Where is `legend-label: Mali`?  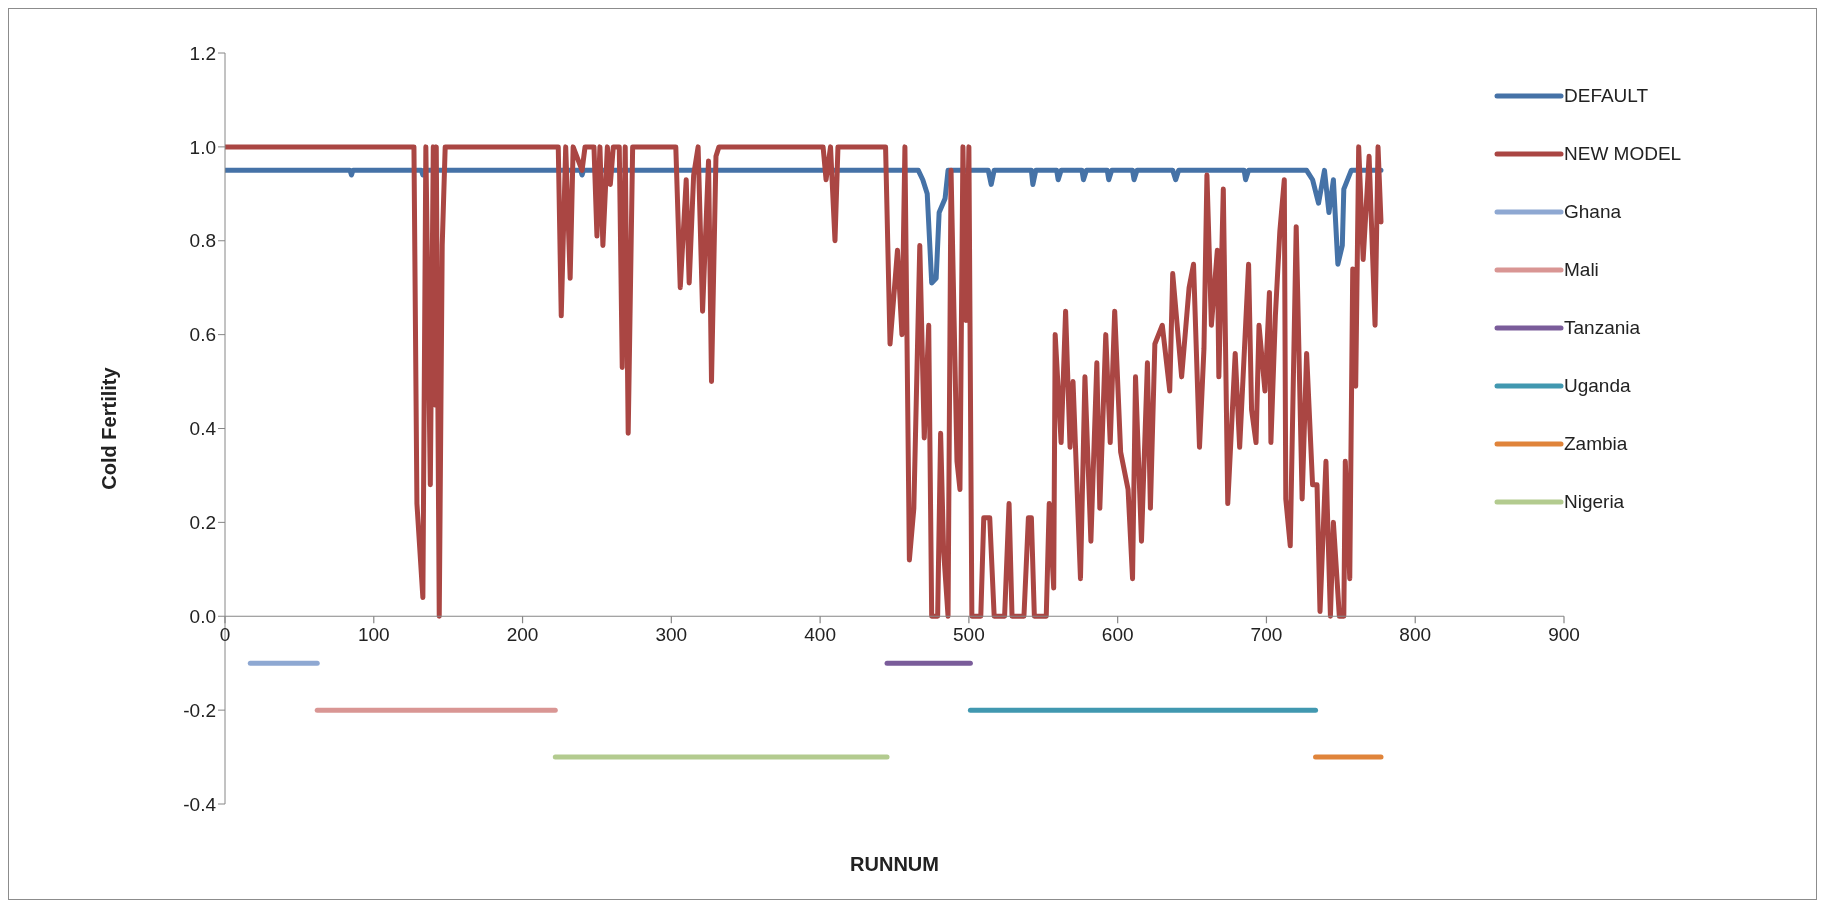 legend-label: Mali is located at coordinates (1581, 270).